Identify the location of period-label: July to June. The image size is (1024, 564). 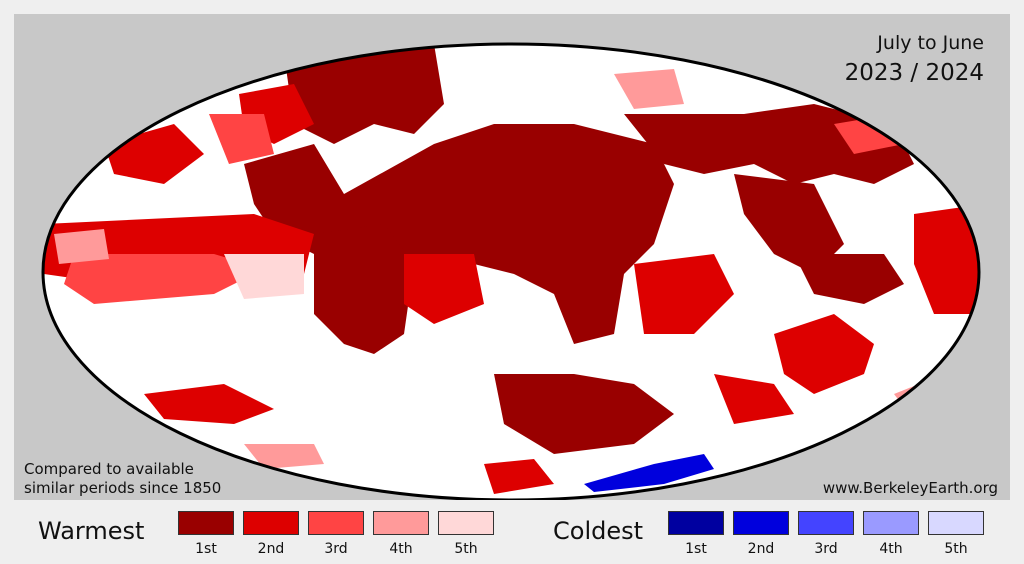
(930, 43).